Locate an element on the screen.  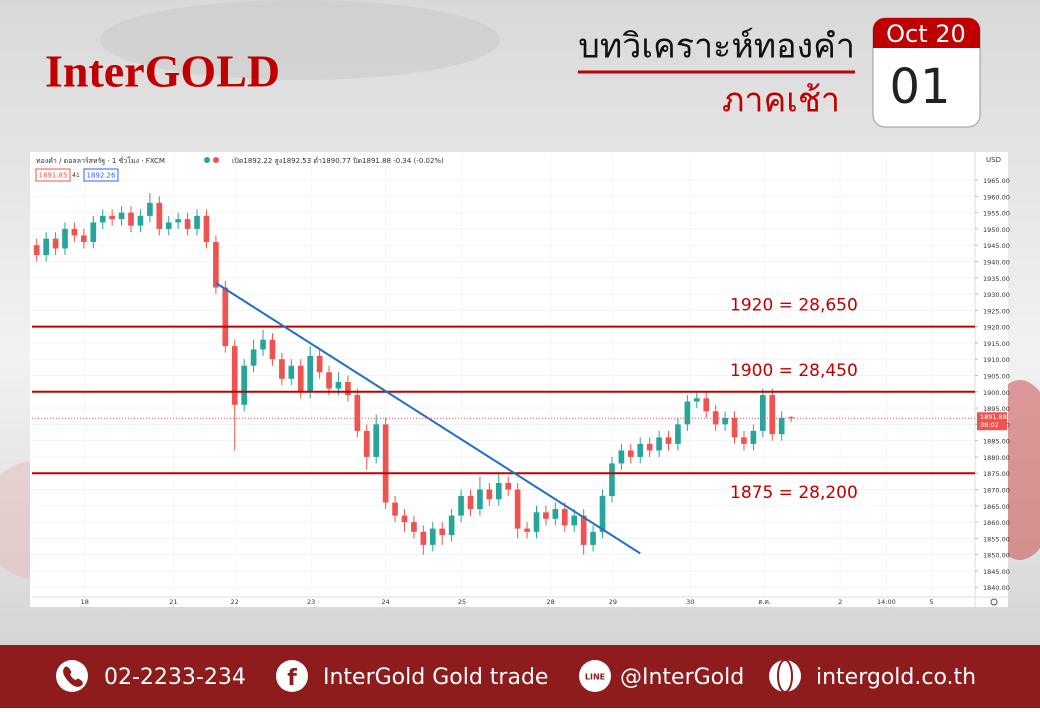
calendar-band is located at coordinates (926, 33).